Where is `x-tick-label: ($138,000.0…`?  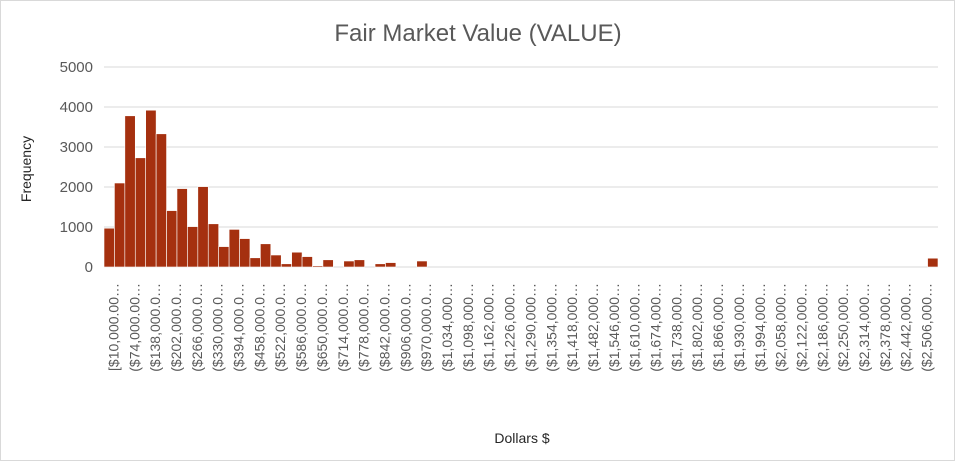 x-tick-label: ($138,000.0… is located at coordinates (155, 327).